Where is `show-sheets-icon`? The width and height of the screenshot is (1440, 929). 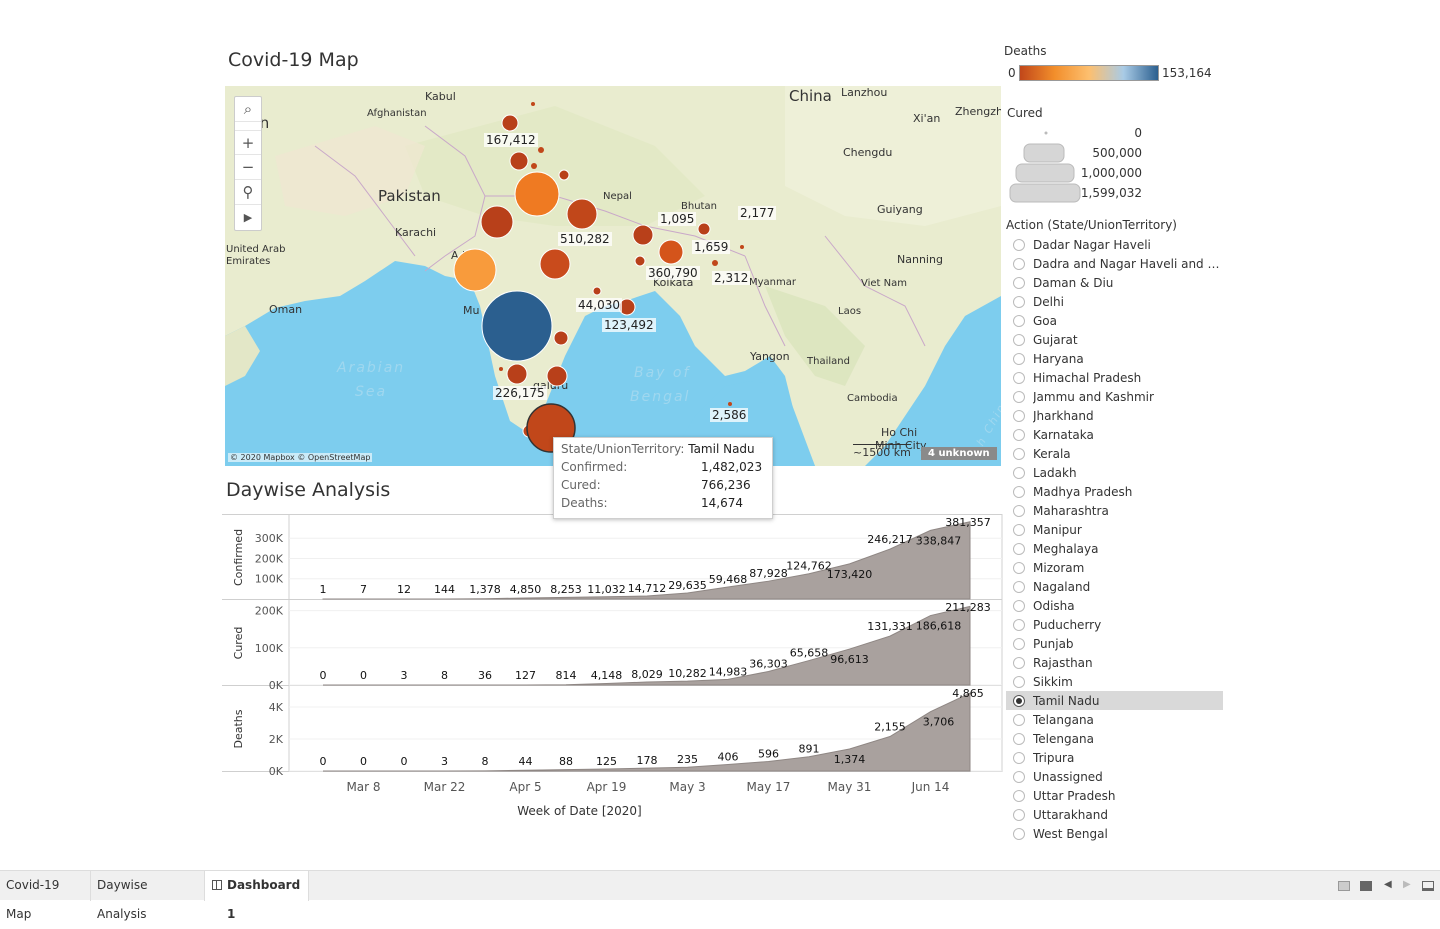 show-sheets-icon is located at coordinates (1344, 886).